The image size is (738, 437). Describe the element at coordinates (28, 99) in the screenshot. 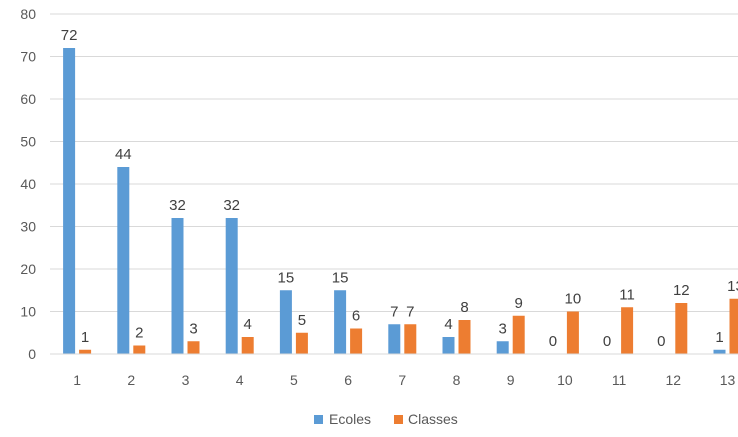

I see `y-tick-label: 60` at that location.